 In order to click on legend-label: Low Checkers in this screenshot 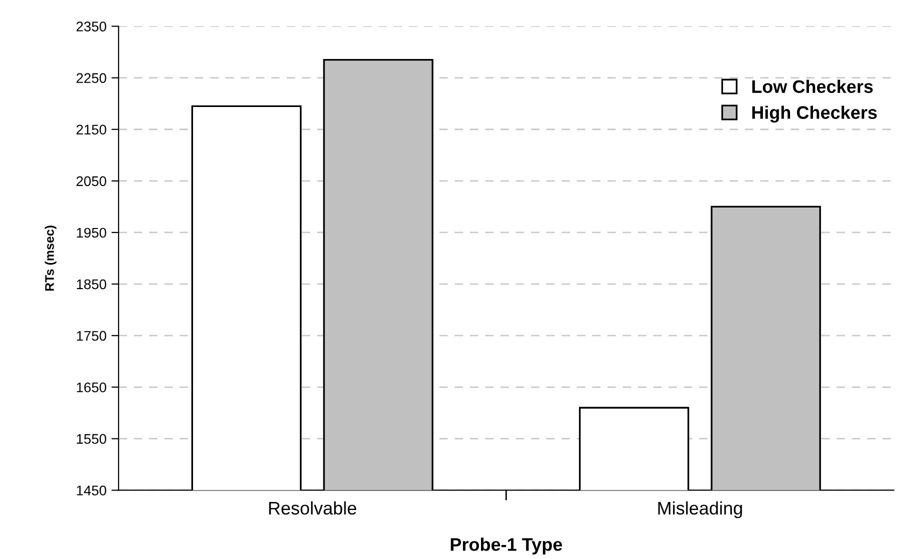, I will do `click(812, 86)`.